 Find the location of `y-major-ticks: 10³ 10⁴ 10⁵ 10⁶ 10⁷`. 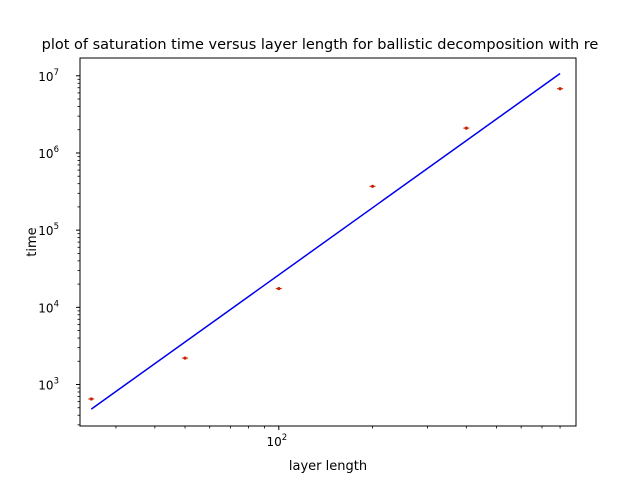

y-major-ticks: 10³ 10⁴ 10⁵ 10⁶ 10⁷ is located at coordinates (59, 230).